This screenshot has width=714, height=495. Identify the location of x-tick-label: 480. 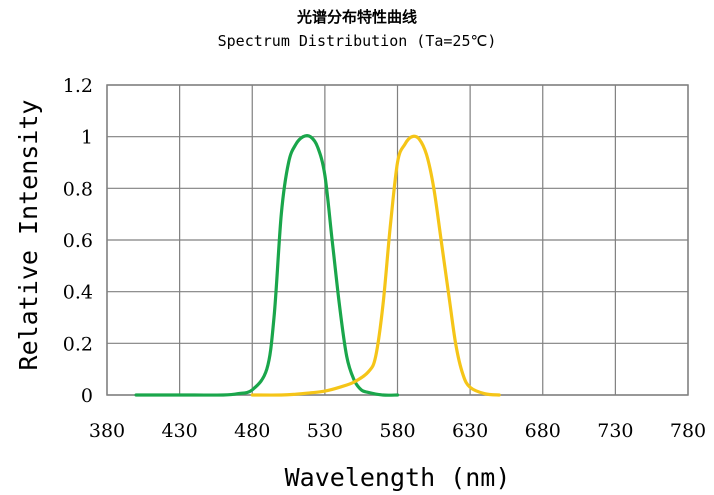
(252, 431).